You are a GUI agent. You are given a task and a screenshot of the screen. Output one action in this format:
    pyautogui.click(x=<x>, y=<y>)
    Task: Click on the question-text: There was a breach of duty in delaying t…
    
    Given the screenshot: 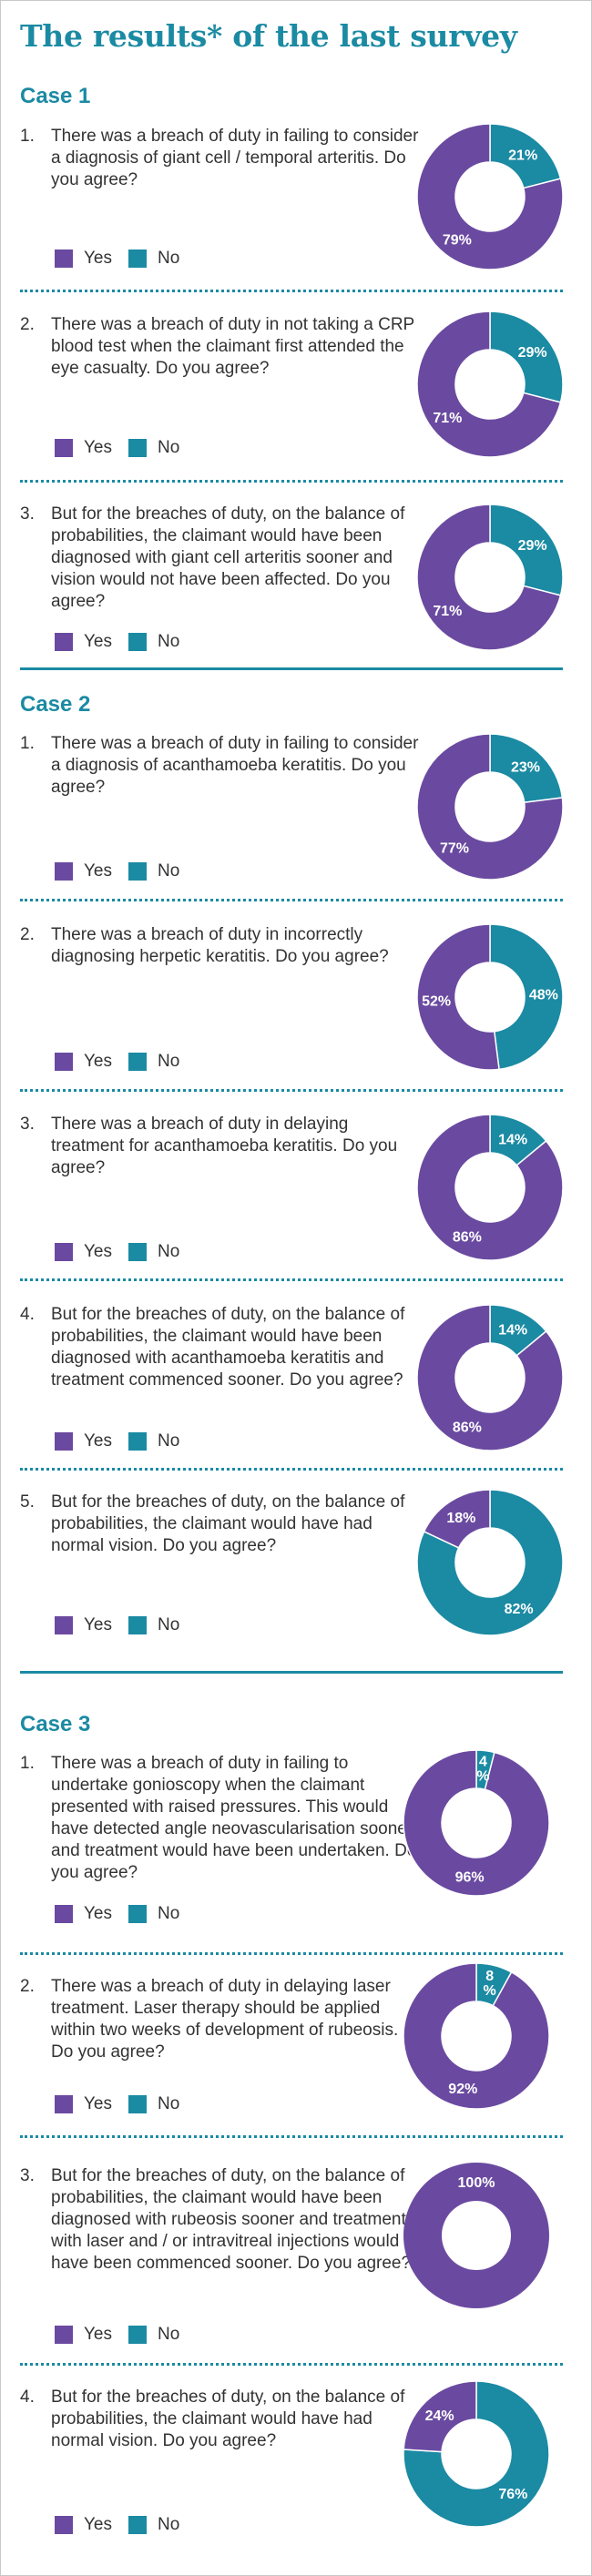 What is the action you would take?
    pyautogui.click(x=225, y=1146)
    